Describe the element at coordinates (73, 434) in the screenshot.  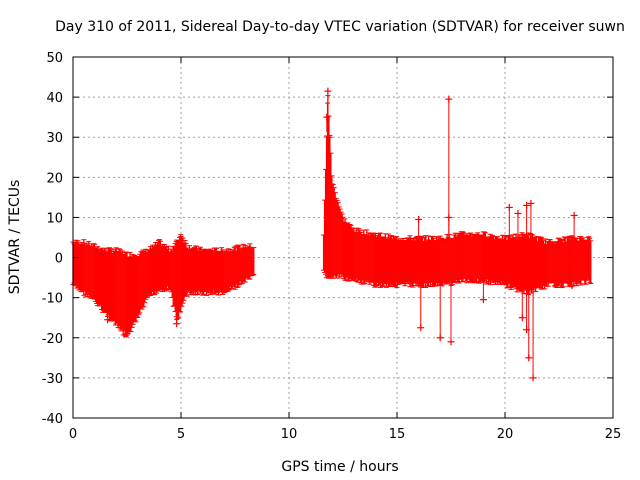
I see `x-tick-label: 0` at that location.